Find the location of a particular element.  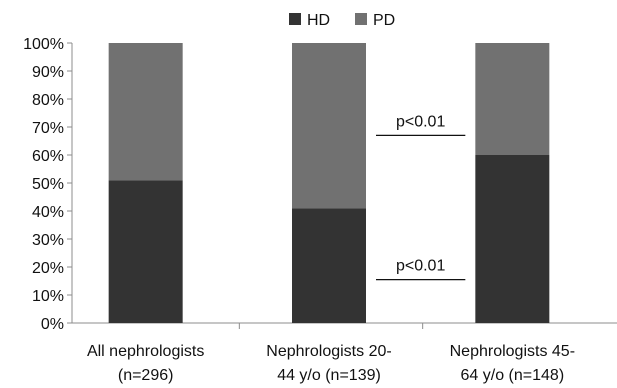

legend: HD PD is located at coordinates (342, 20).